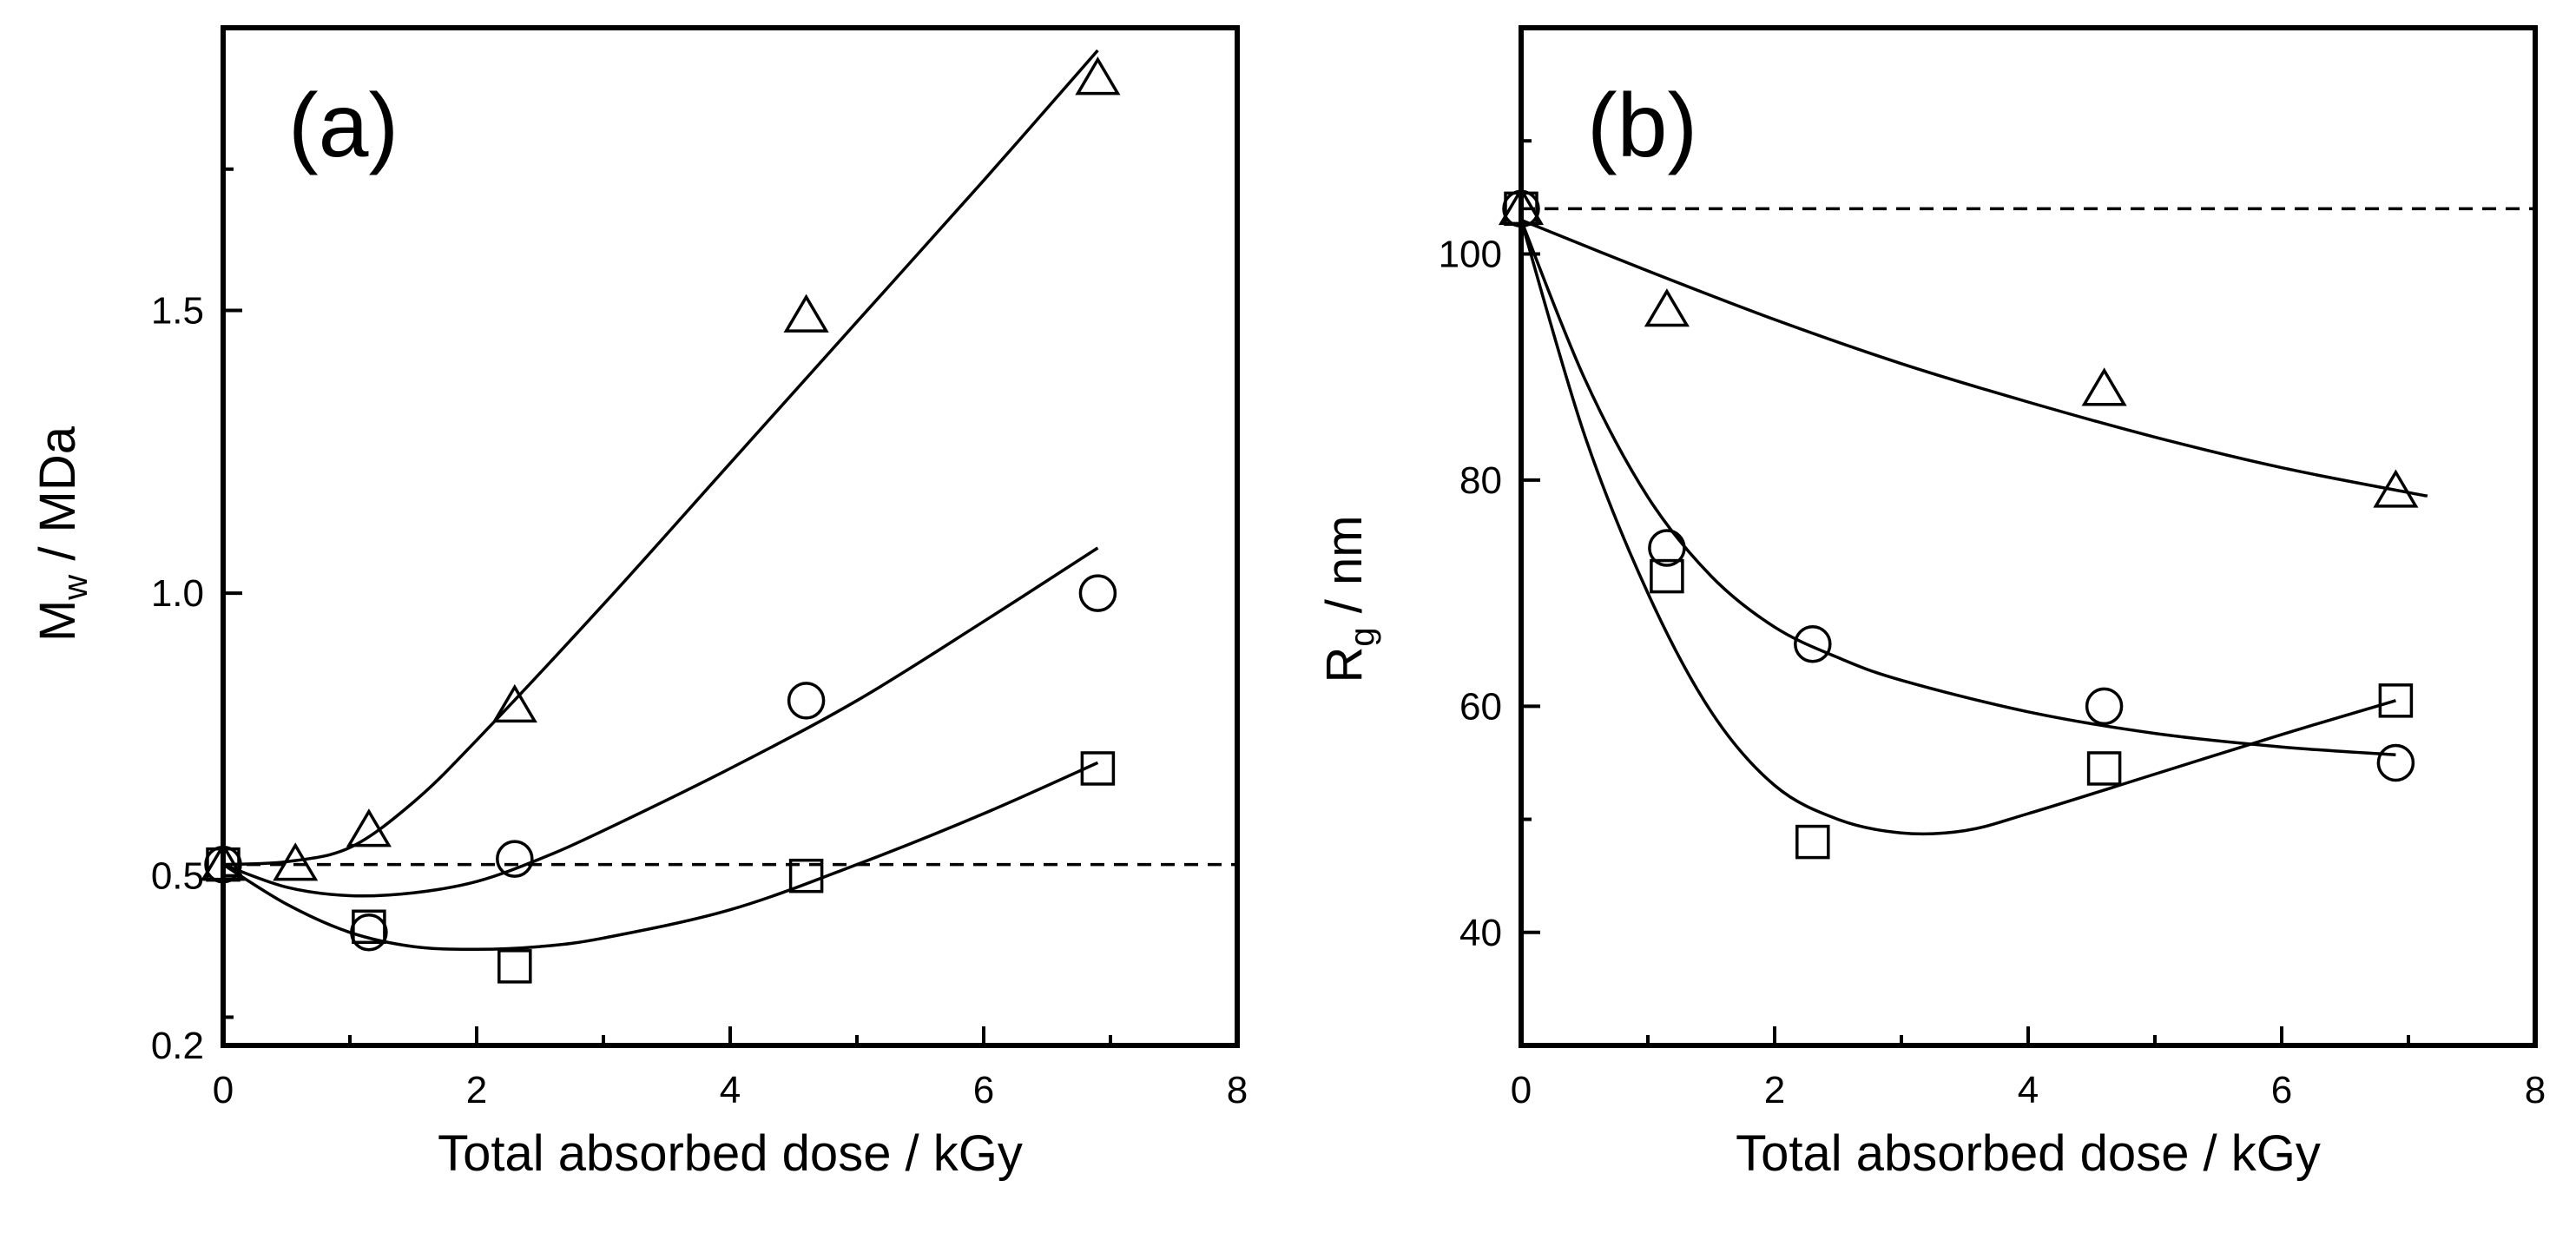 This screenshot has width=2576, height=1253. Describe the element at coordinates (177, 876) in the screenshot. I see `y-tick-label: 0.5` at that location.